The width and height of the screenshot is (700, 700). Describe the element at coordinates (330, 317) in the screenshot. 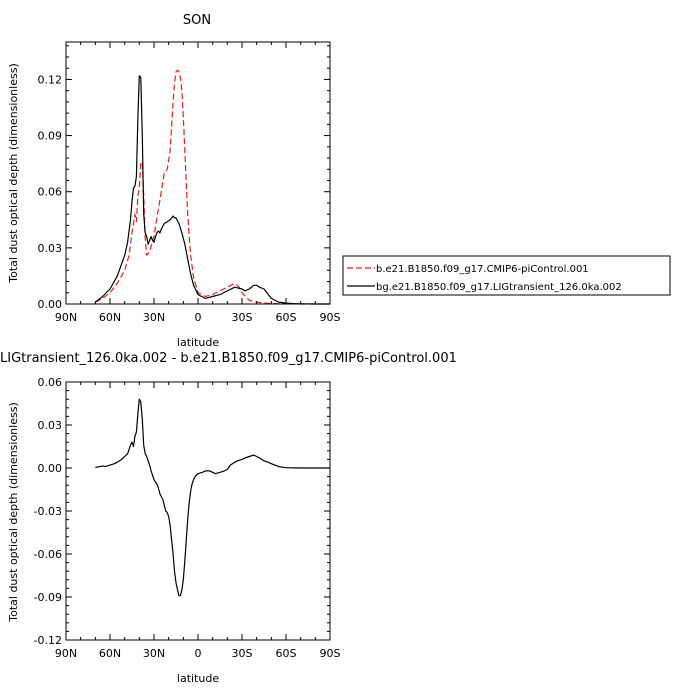

I see `top-x-tick-label: 90S` at that location.